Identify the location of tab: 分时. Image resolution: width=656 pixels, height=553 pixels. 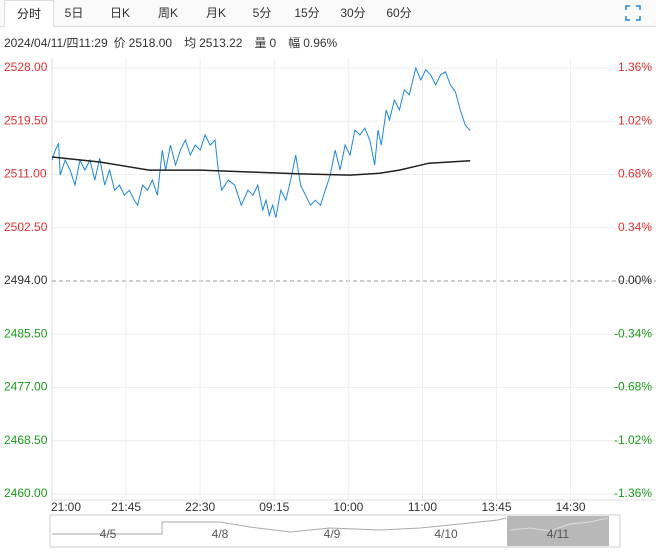
(29, 13).